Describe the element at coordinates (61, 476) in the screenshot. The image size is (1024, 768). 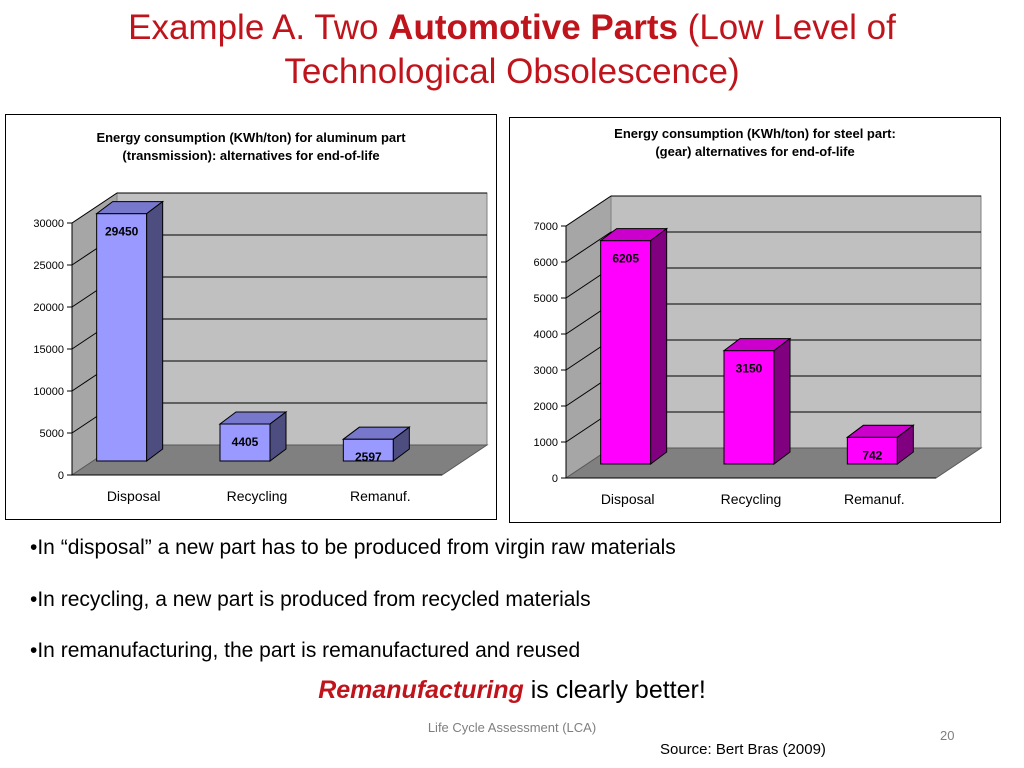
I see `aluminum-tick-label: 0` at that location.